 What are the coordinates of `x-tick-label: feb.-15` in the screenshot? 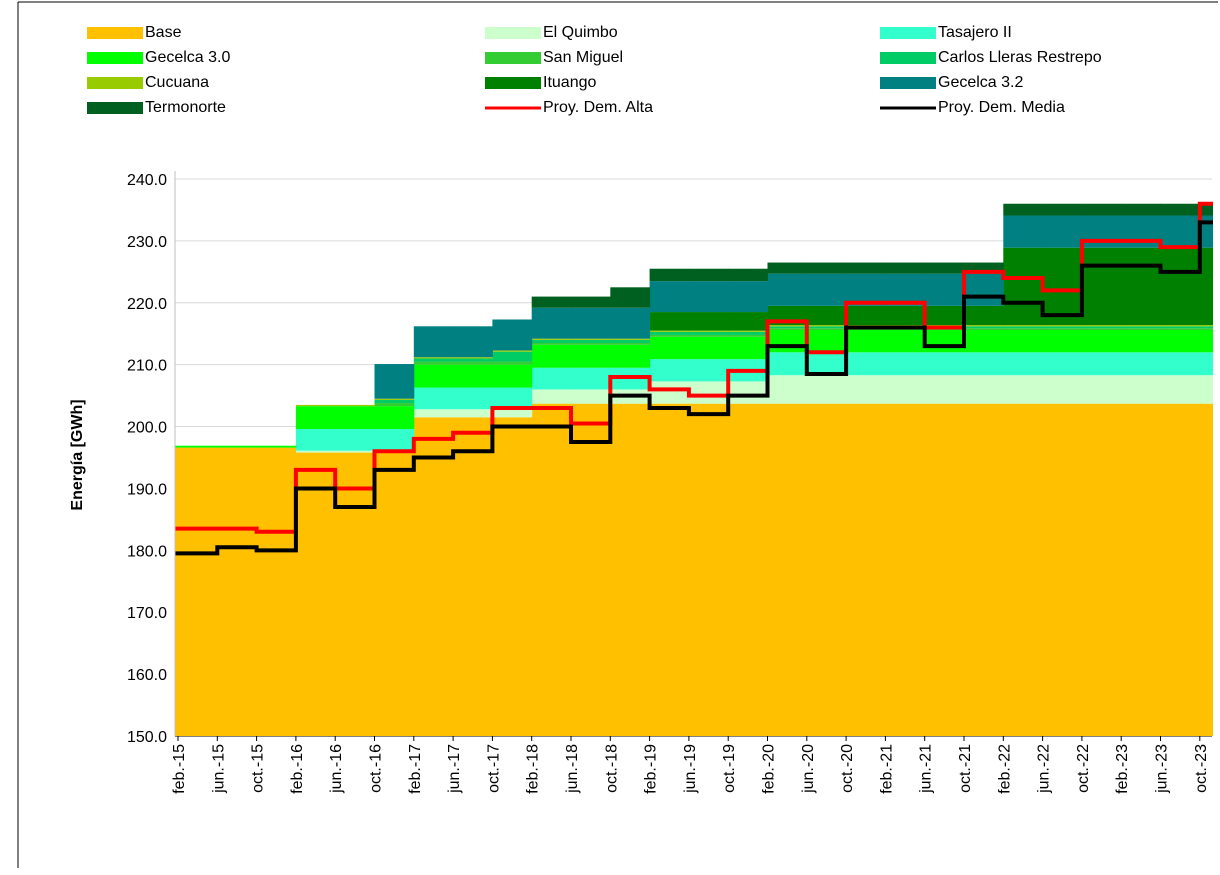 It's located at (179, 769).